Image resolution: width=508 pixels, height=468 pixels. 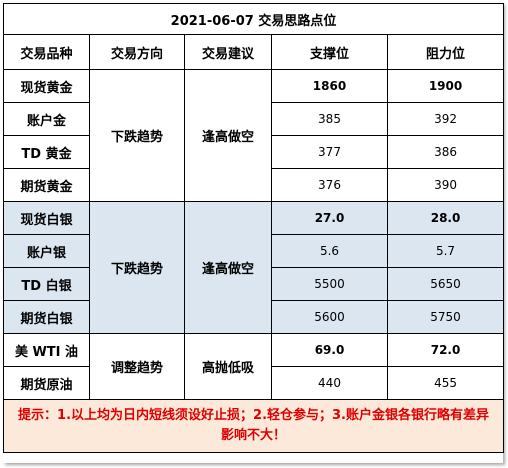 What do you see at coordinates (445, 383) in the screenshot?
I see `resistance-cell: 455` at bounding box center [445, 383].